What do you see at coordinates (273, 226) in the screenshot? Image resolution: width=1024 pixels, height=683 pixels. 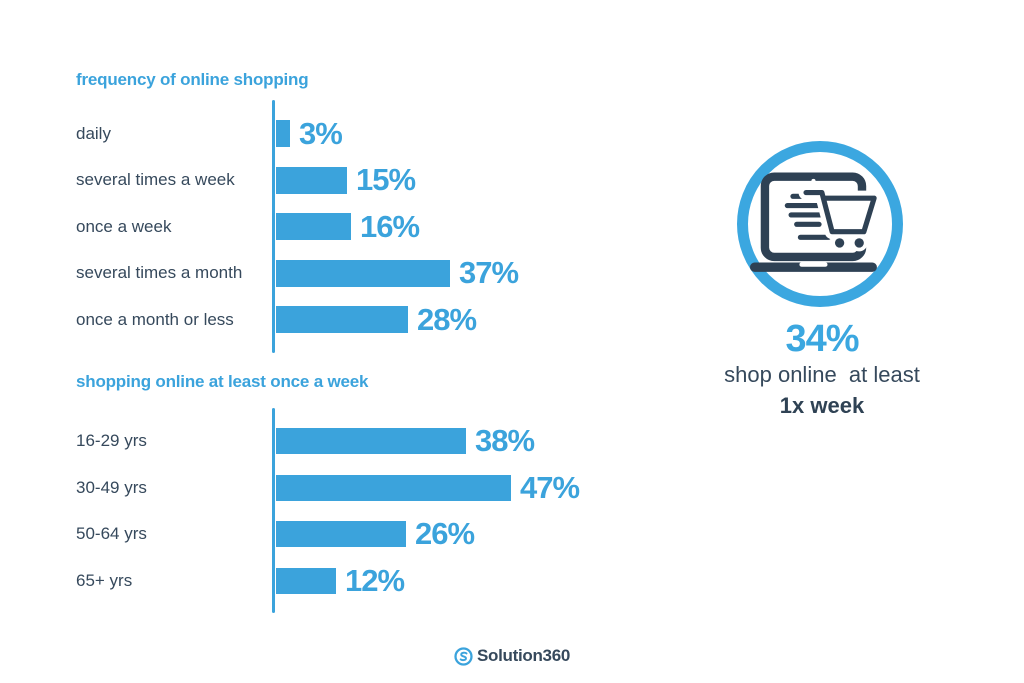 I see `chart1-axis-line` at bounding box center [273, 226].